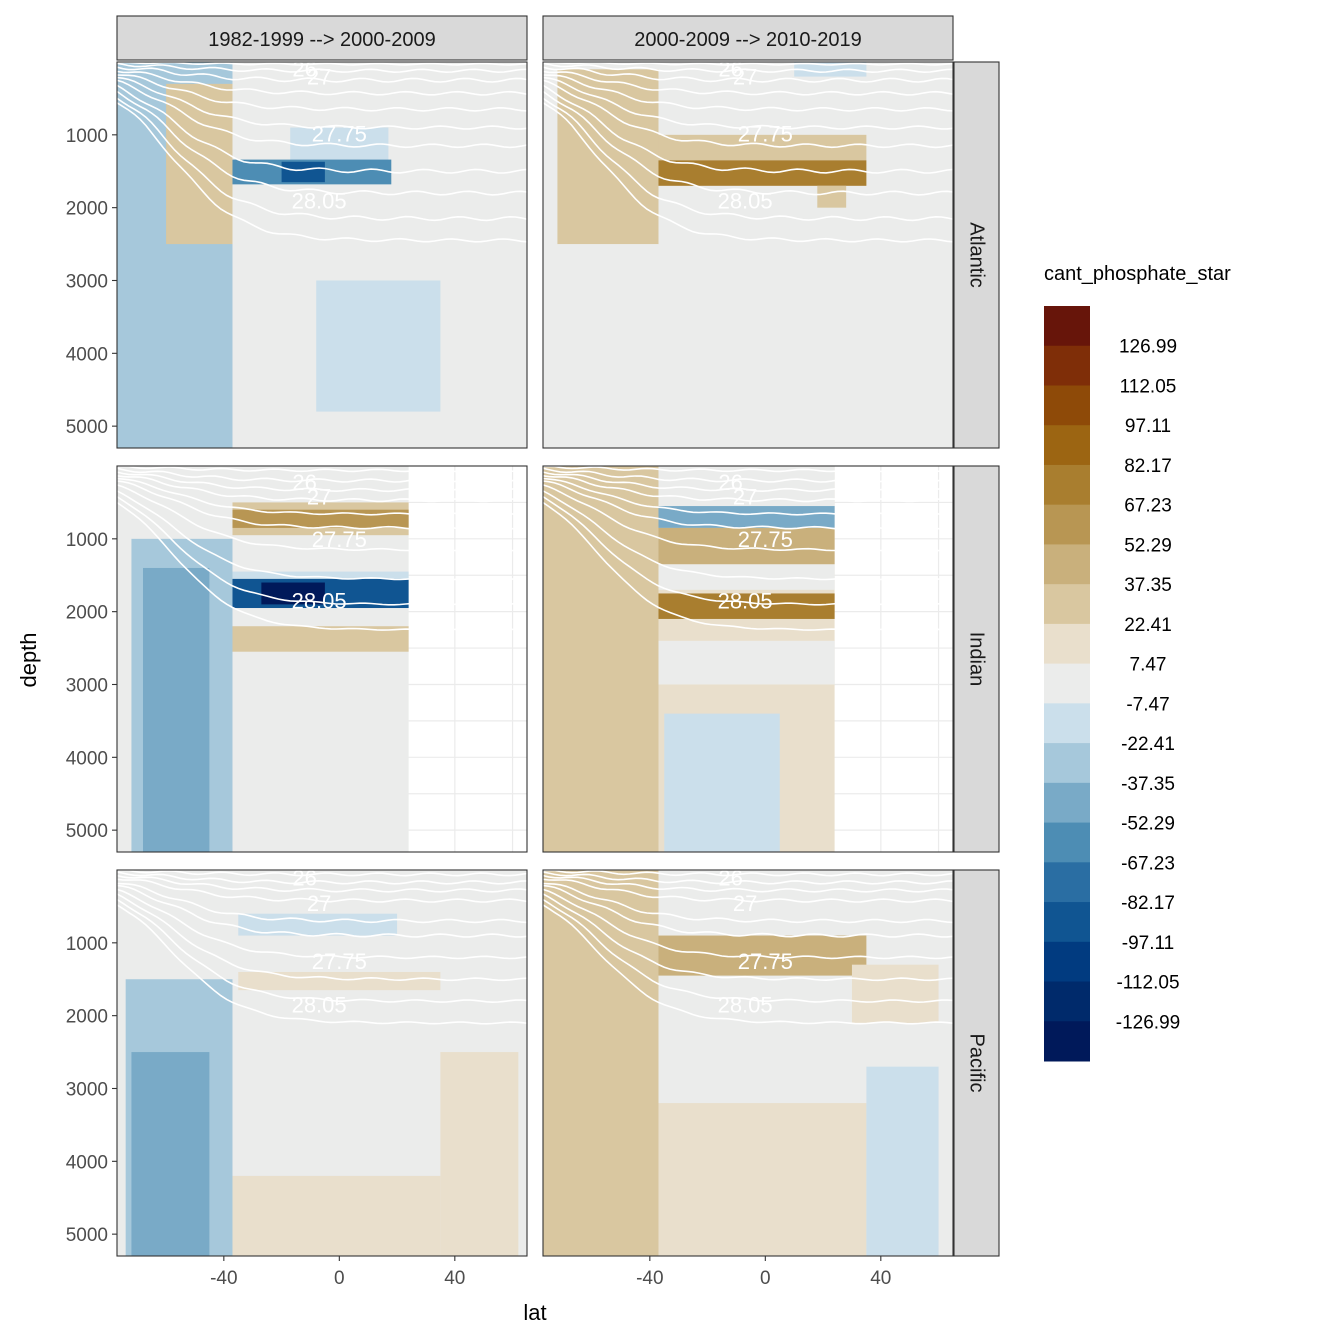  I want to click on legend-label: 126.99, so click(1148, 347).